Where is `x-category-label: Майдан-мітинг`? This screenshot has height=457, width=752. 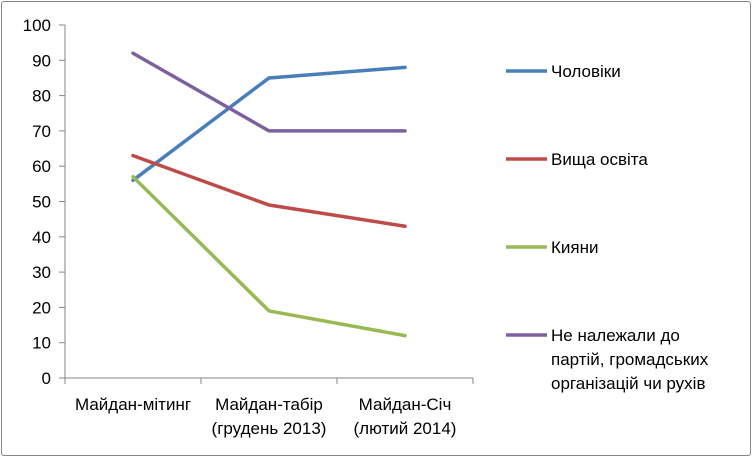 x-category-label: Майдан-мітинг is located at coordinates (133, 404).